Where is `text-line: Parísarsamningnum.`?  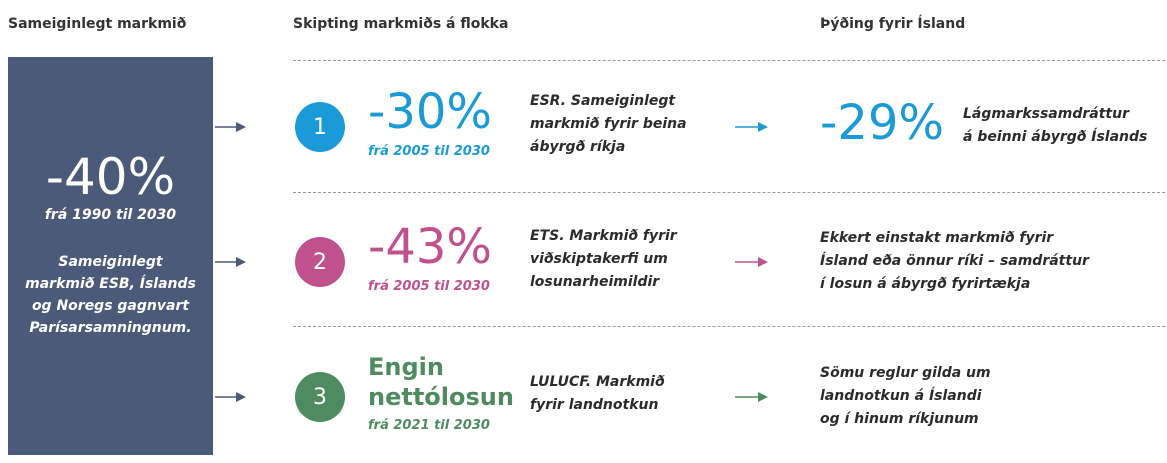 text-line: Parísarsamningnum. is located at coordinates (110, 328).